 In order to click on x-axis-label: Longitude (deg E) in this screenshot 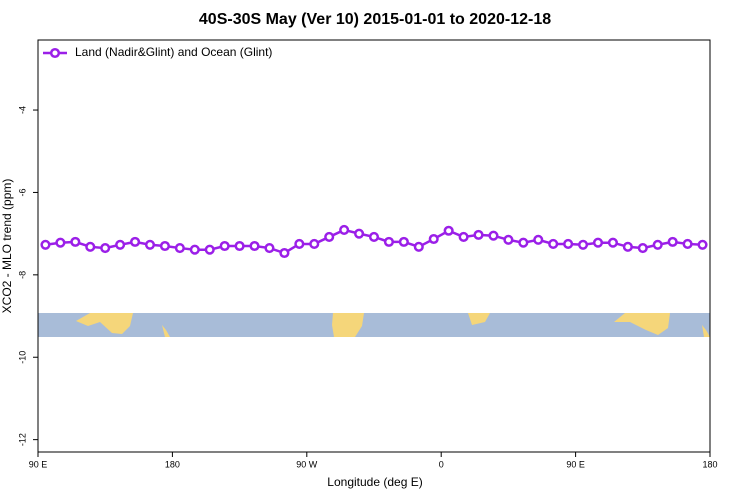, I will do `click(374, 482)`.